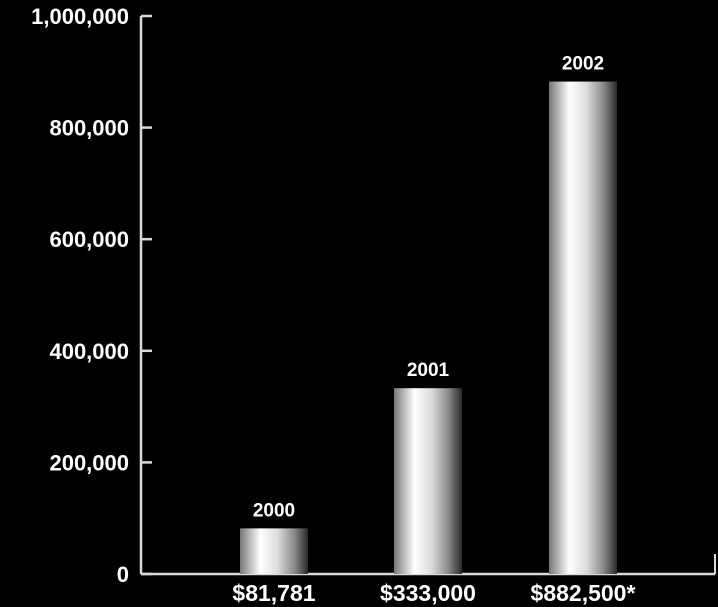 The width and height of the screenshot is (718, 607). I want to click on bar-2001, so click(428, 481).